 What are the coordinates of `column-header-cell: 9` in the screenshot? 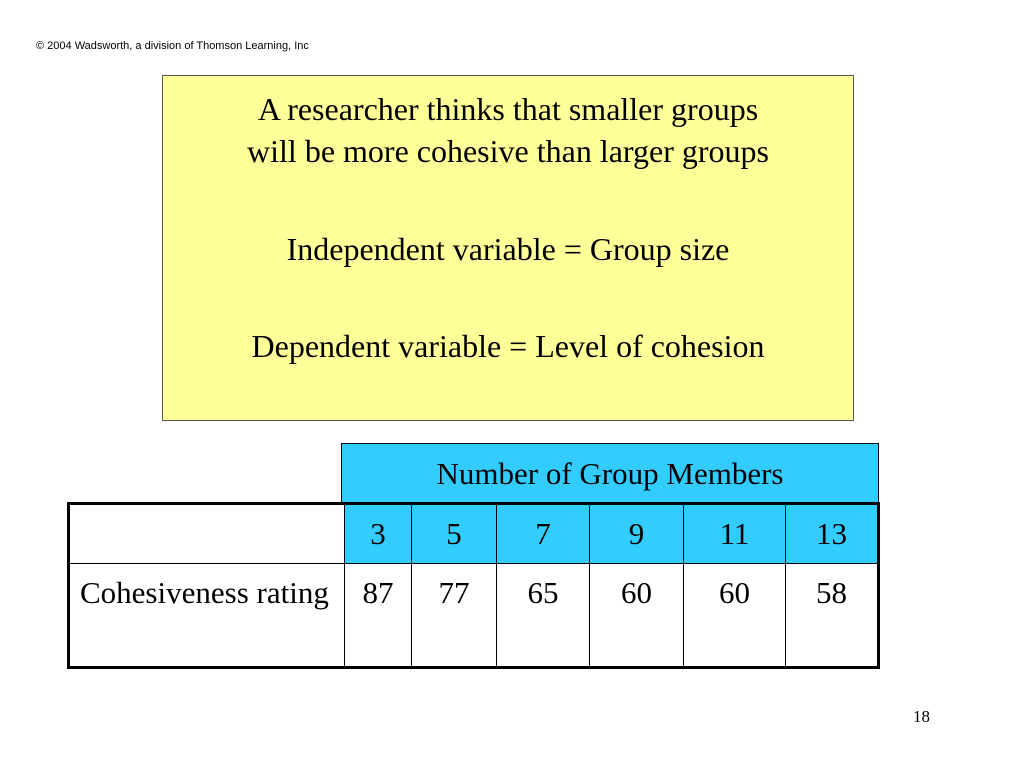 It's located at (636, 533).